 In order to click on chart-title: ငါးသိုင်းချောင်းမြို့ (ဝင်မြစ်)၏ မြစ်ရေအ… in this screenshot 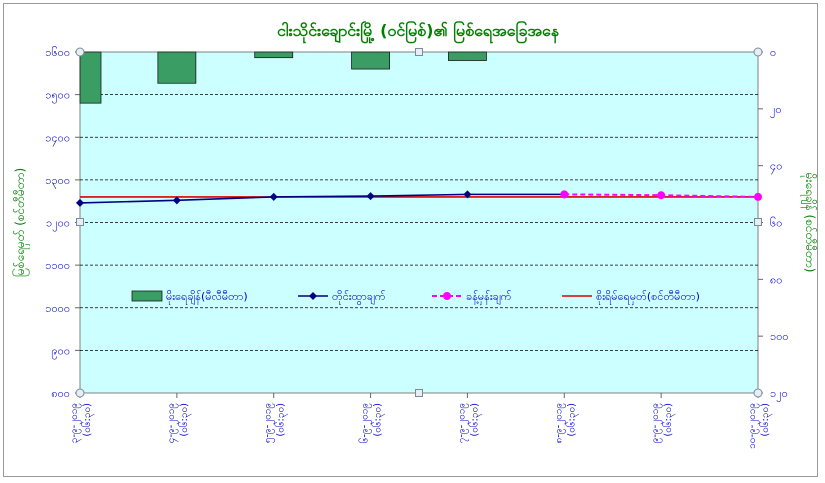, I will do `click(418, 32)`.